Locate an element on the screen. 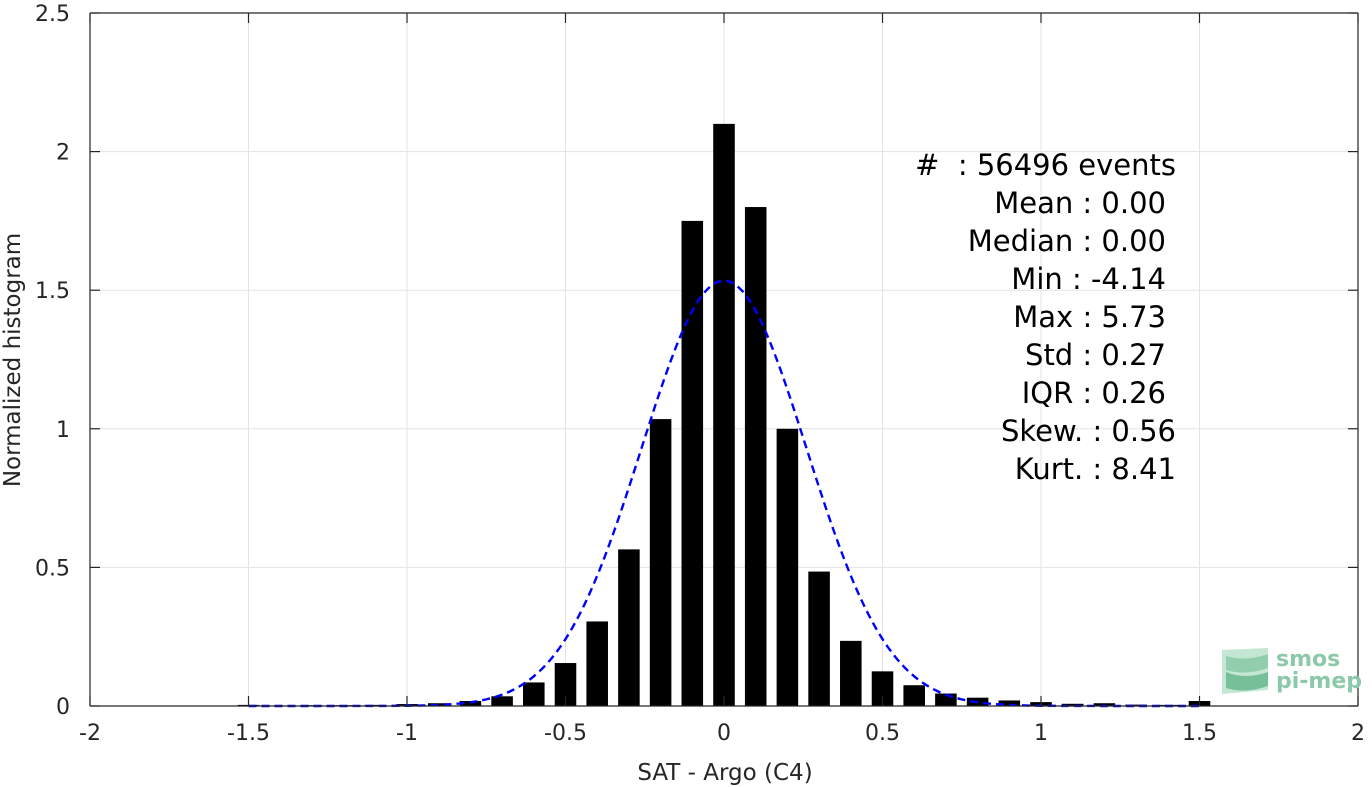  y-tick-label: 1.5 is located at coordinates (52, 291).